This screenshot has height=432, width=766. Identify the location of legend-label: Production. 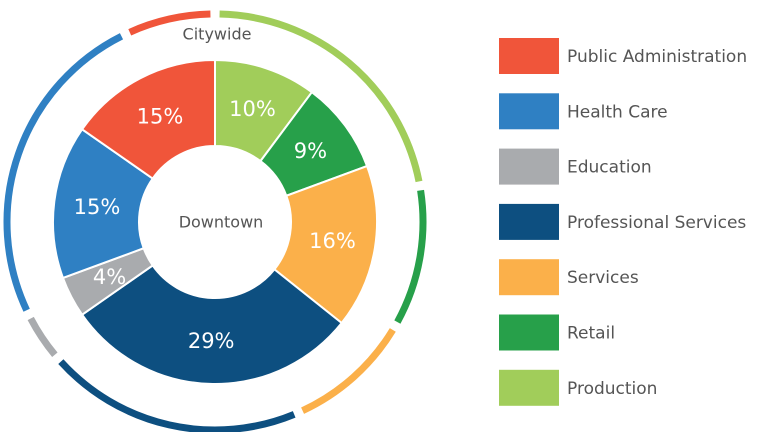
(612, 389).